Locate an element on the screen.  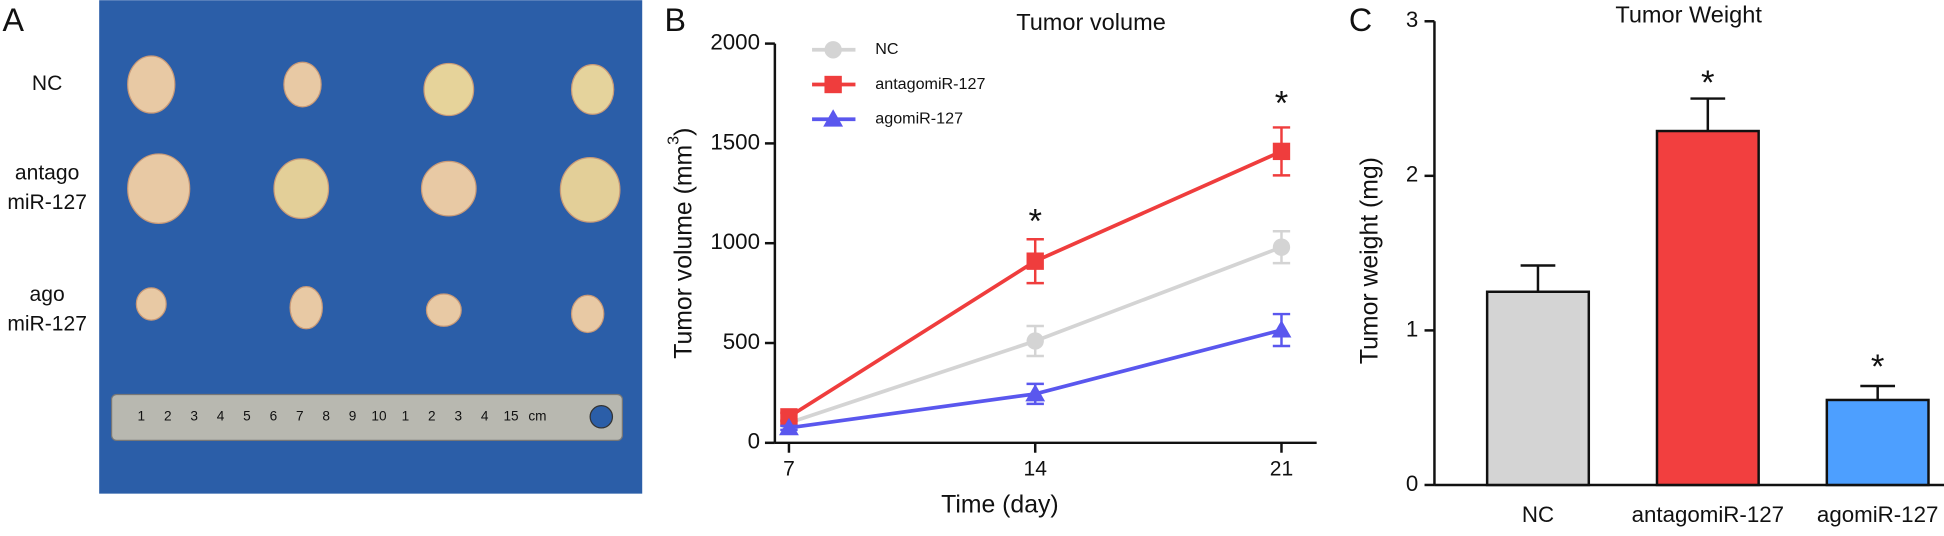
row-label: antago is located at coordinates (47, 172).